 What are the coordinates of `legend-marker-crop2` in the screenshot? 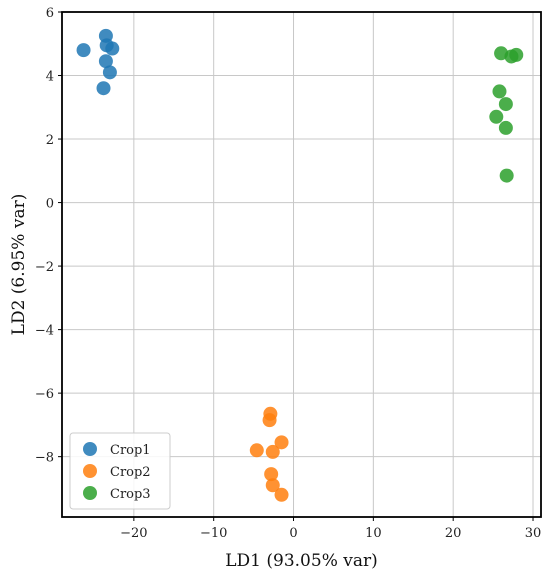 It's located at (90, 471).